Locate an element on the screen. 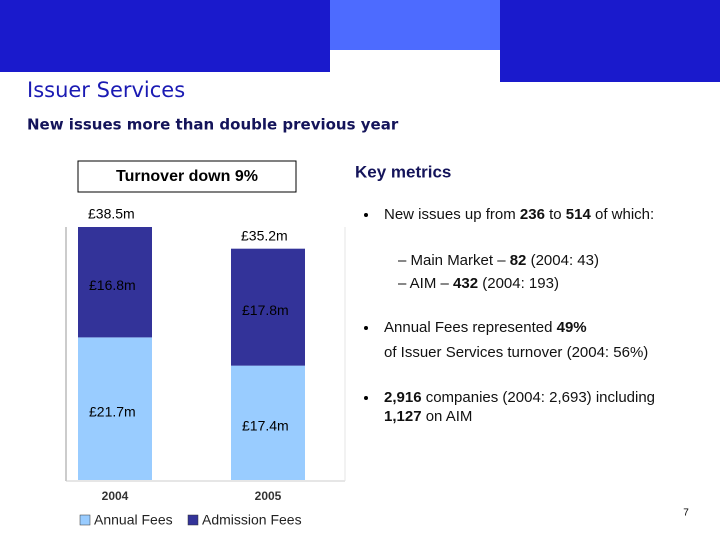  metric-line: New issues up from 236 to 514 of which: is located at coordinates (519, 214).